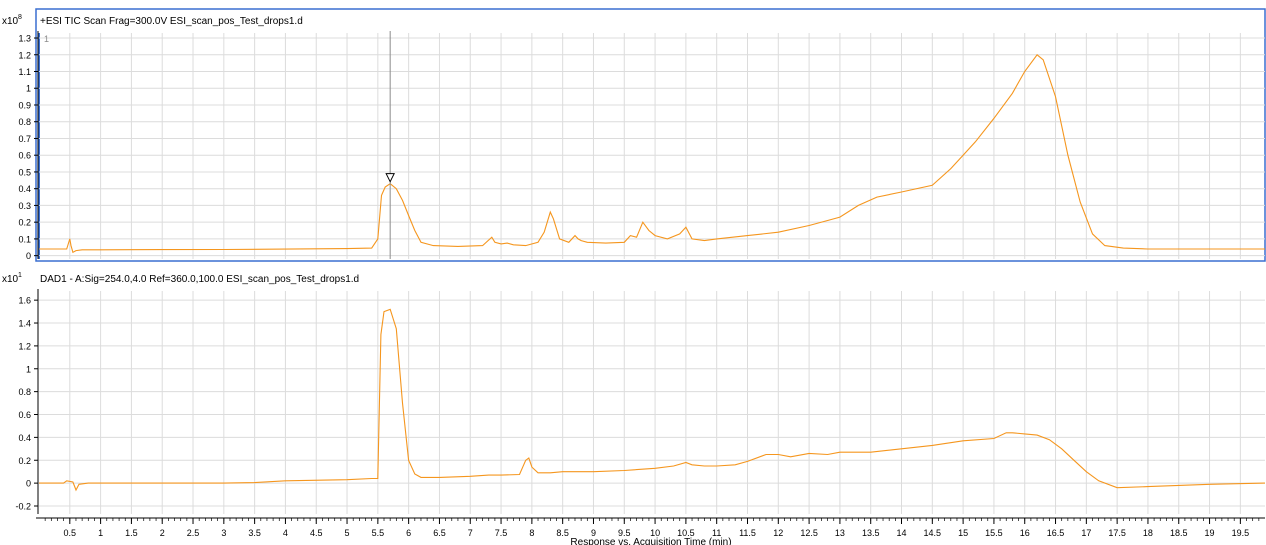  Describe the element at coordinates (624, 533) in the screenshot. I see `x-tick-label: 9.5` at that location.